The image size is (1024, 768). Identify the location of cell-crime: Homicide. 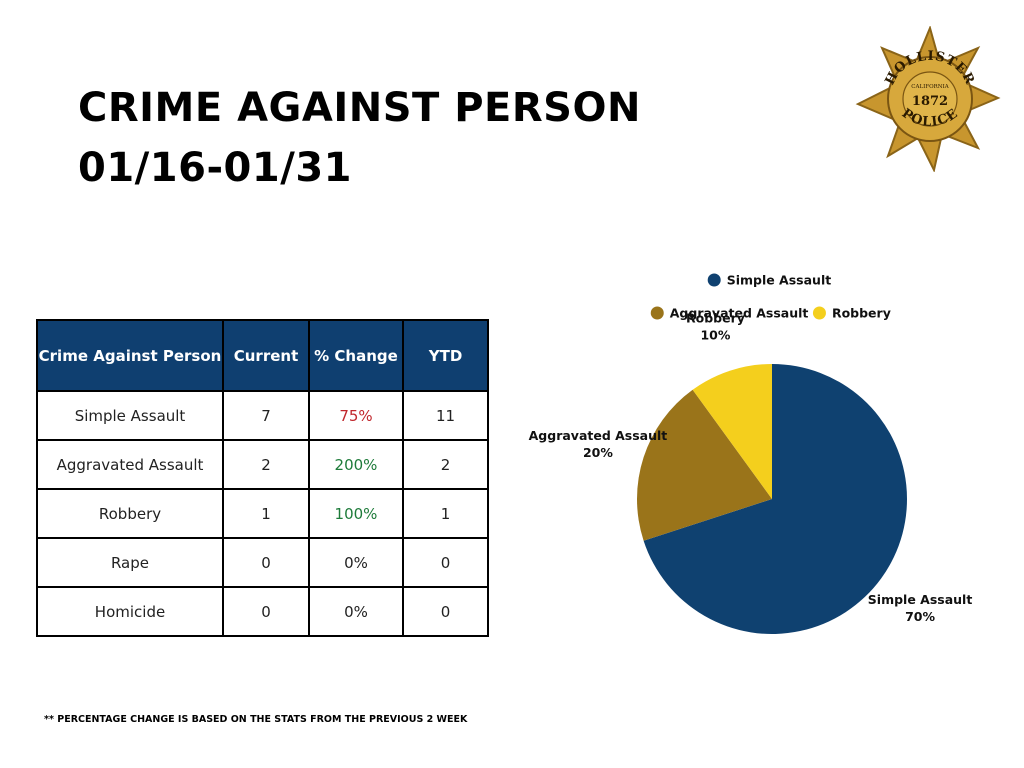
(130, 611).